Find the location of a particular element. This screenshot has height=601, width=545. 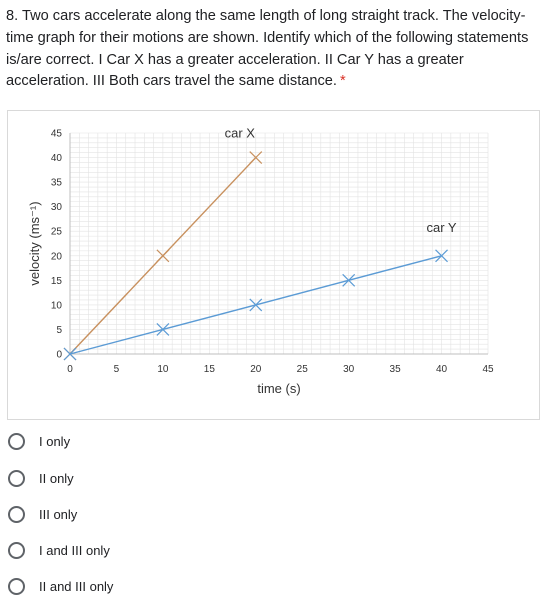

y-tick-label: 5 is located at coordinates (59, 330).